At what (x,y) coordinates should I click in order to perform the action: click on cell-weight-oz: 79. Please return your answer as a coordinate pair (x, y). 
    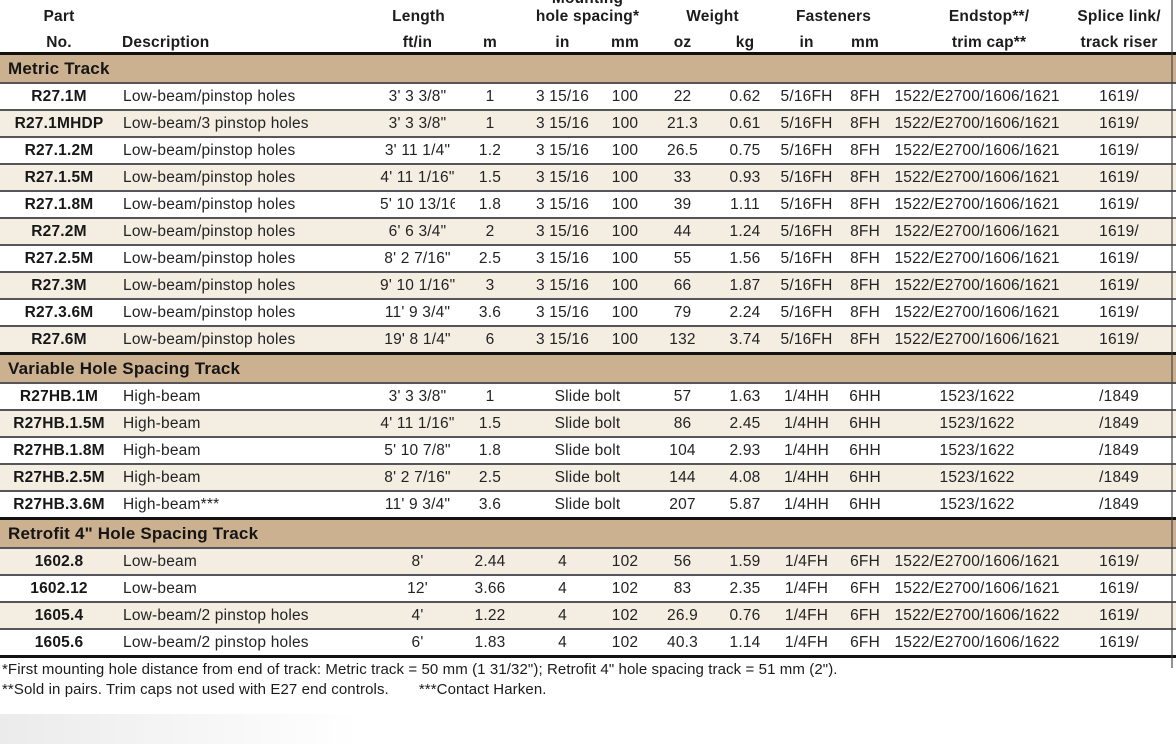
    Looking at the image, I should click on (683, 312).